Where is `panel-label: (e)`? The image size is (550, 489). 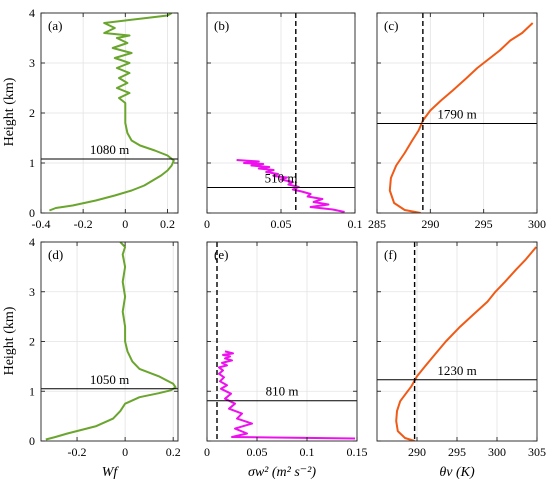 panel-label: (e) is located at coordinates (221, 254).